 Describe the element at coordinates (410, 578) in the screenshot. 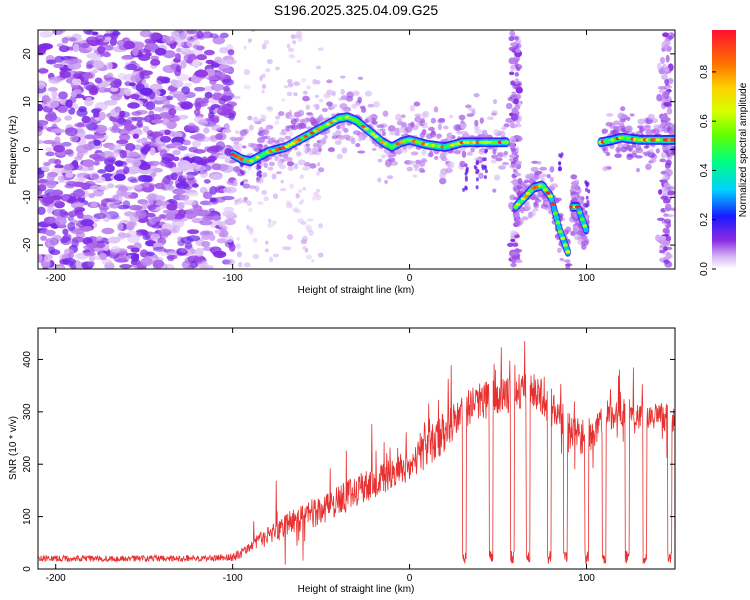

I see `x-tick-label: 0` at that location.